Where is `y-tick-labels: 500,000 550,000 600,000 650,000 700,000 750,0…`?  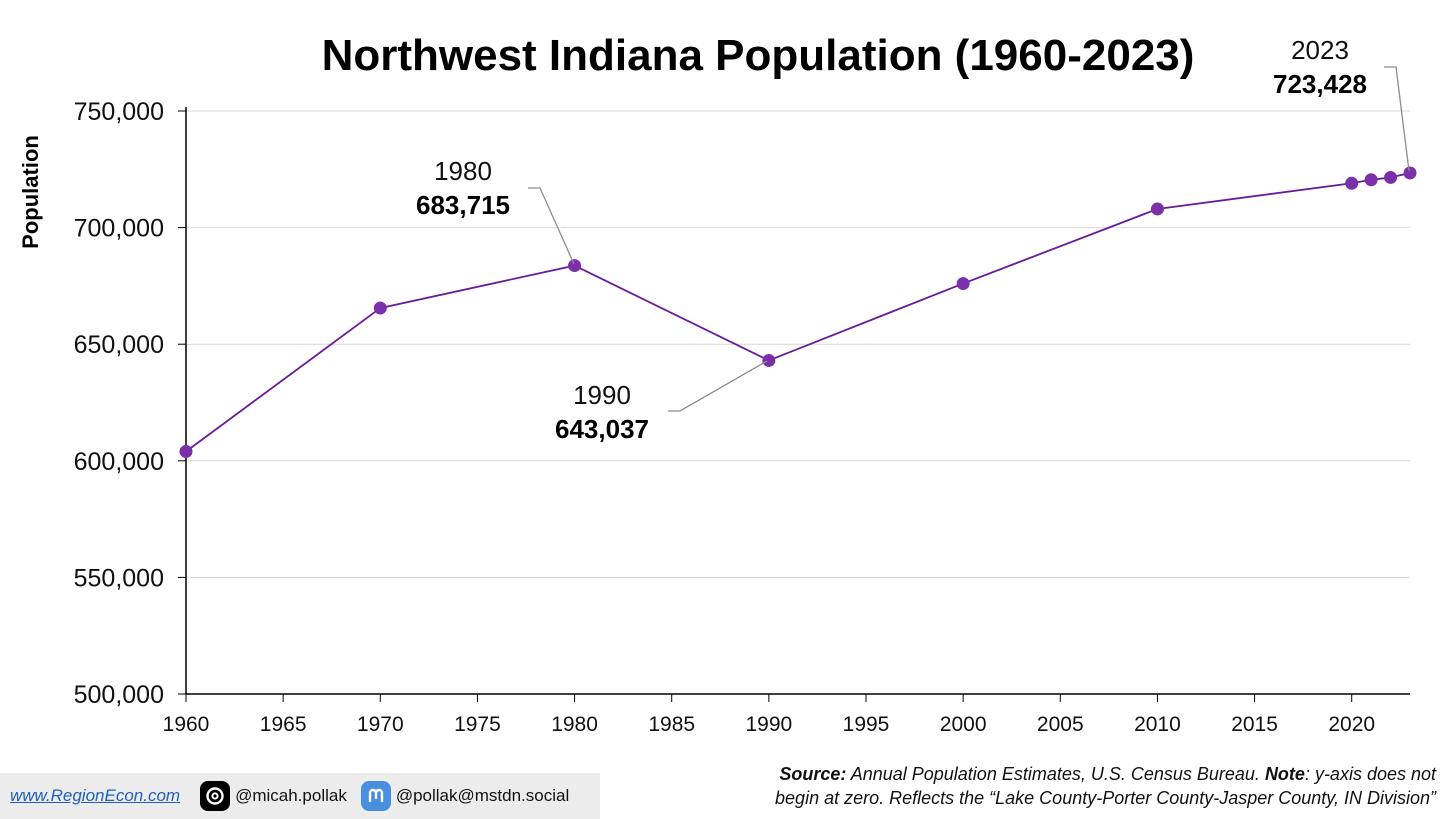
y-tick-labels: 500,000 550,000 600,000 650,000 700,000 750,0… is located at coordinates (119, 403).